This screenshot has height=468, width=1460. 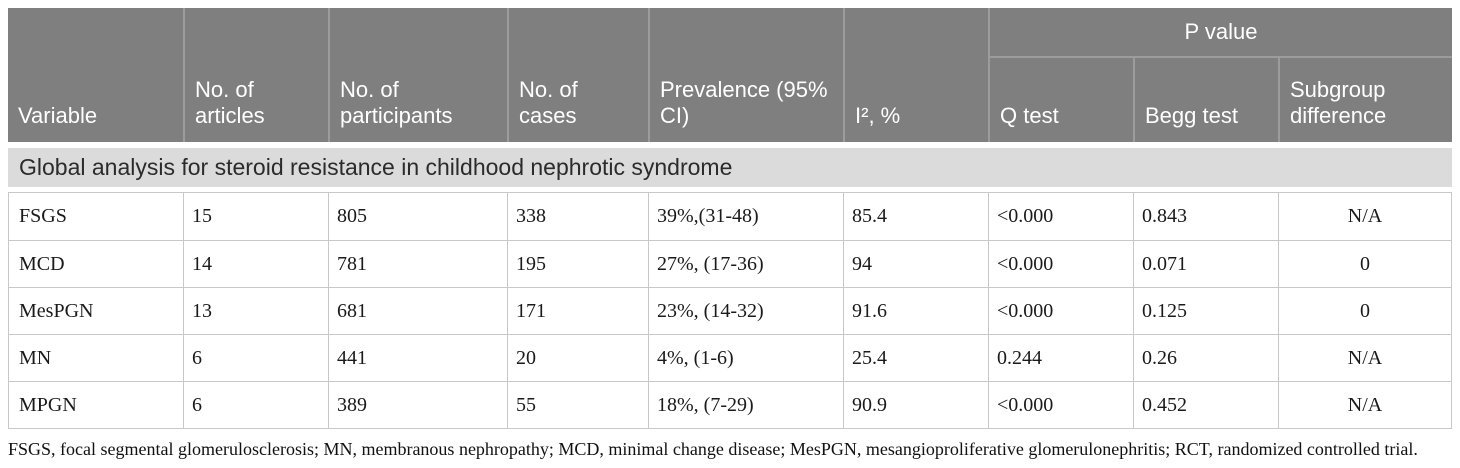 What do you see at coordinates (255, 311) in the screenshot?
I see `cell-articles: 13` at bounding box center [255, 311].